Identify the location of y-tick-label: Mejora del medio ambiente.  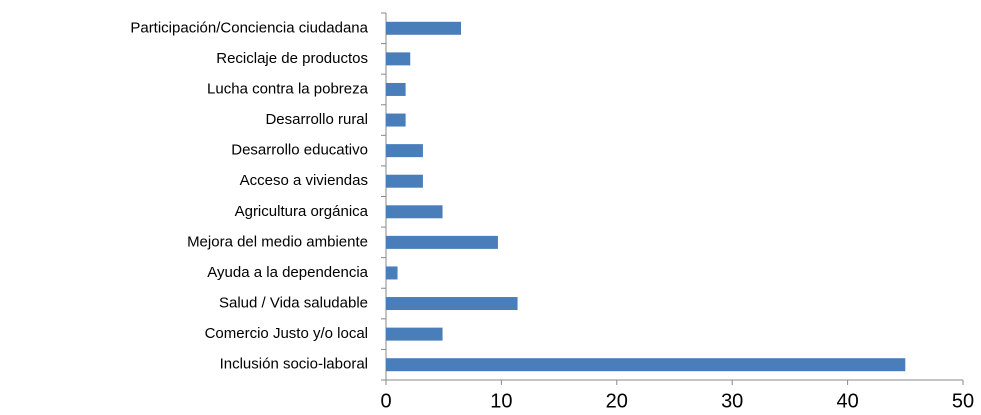
(277, 241).